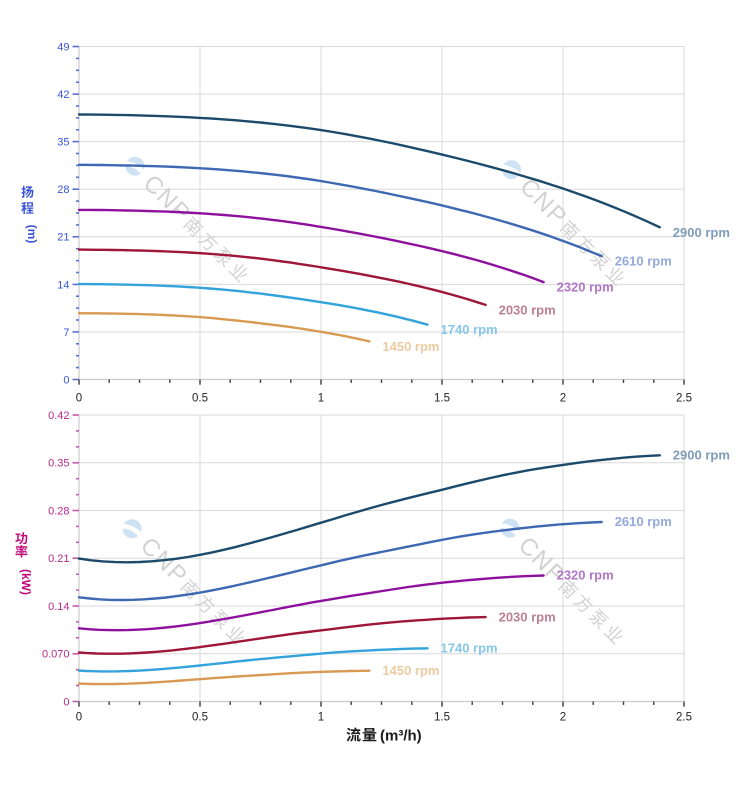  What do you see at coordinates (58, 559) in the screenshot?
I see `svg-text: 0.21` at bounding box center [58, 559].